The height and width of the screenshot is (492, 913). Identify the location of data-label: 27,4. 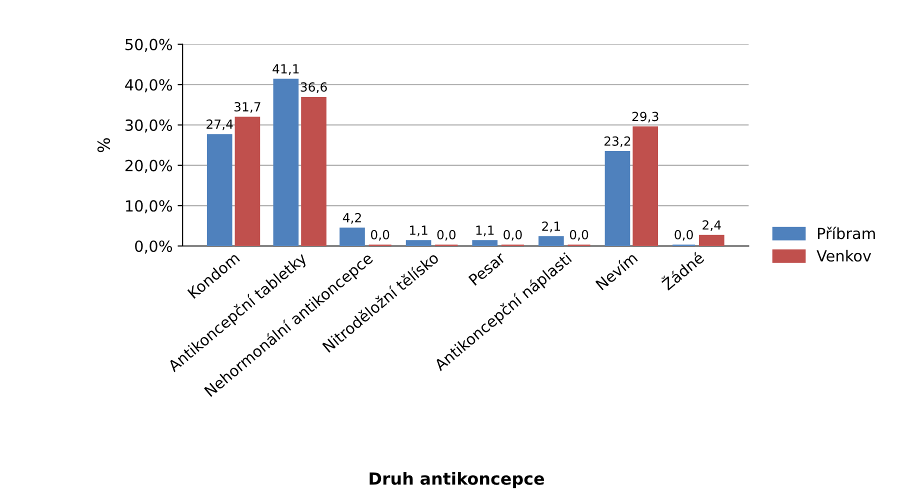
(219, 124).